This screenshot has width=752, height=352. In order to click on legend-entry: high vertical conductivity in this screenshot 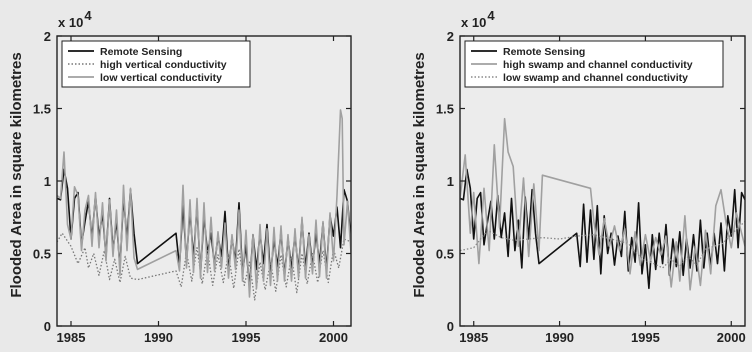, I will do `click(163, 65)`.